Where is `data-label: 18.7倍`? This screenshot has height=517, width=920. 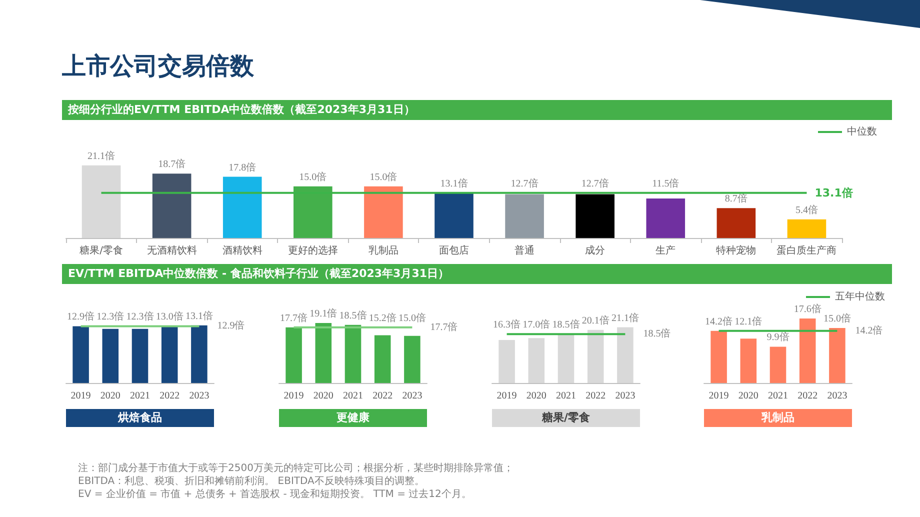
data-label: 18.7倍 is located at coordinates (172, 164).